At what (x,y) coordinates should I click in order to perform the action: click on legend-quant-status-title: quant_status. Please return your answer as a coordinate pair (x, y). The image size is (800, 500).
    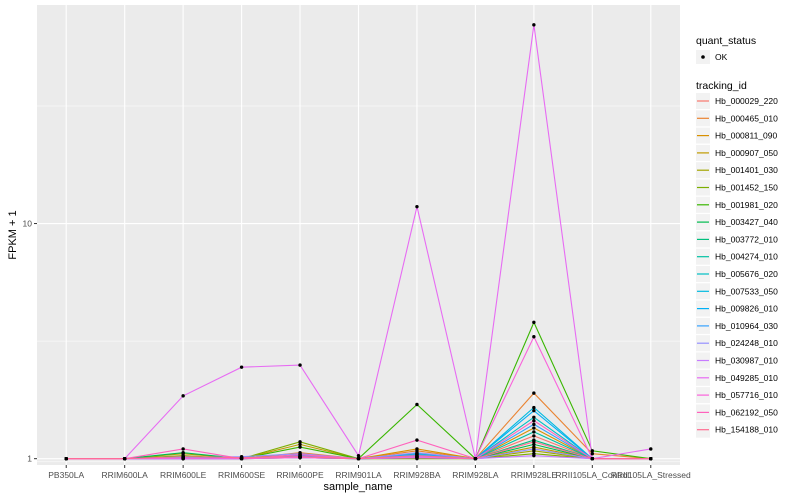
    Looking at the image, I should click on (726, 41).